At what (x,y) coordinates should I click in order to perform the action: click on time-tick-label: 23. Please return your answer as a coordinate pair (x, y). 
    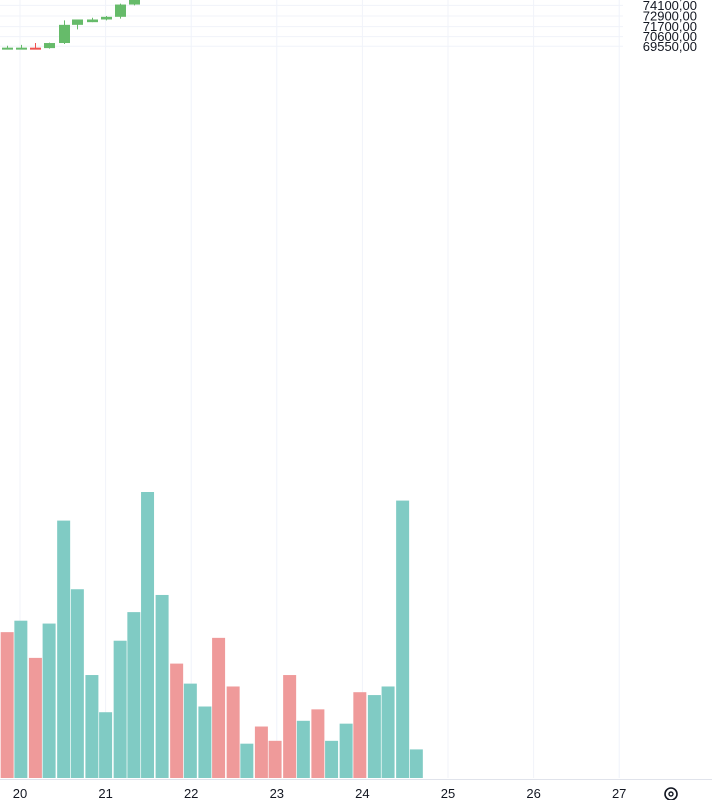
    Looking at the image, I should click on (277, 793).